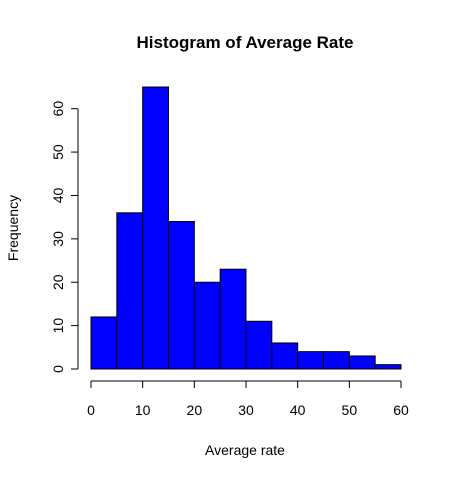 The height and width of the screenshot is (479, 453). I want to click on chart-title: Histogram of Average Rate, so click(245, 42).